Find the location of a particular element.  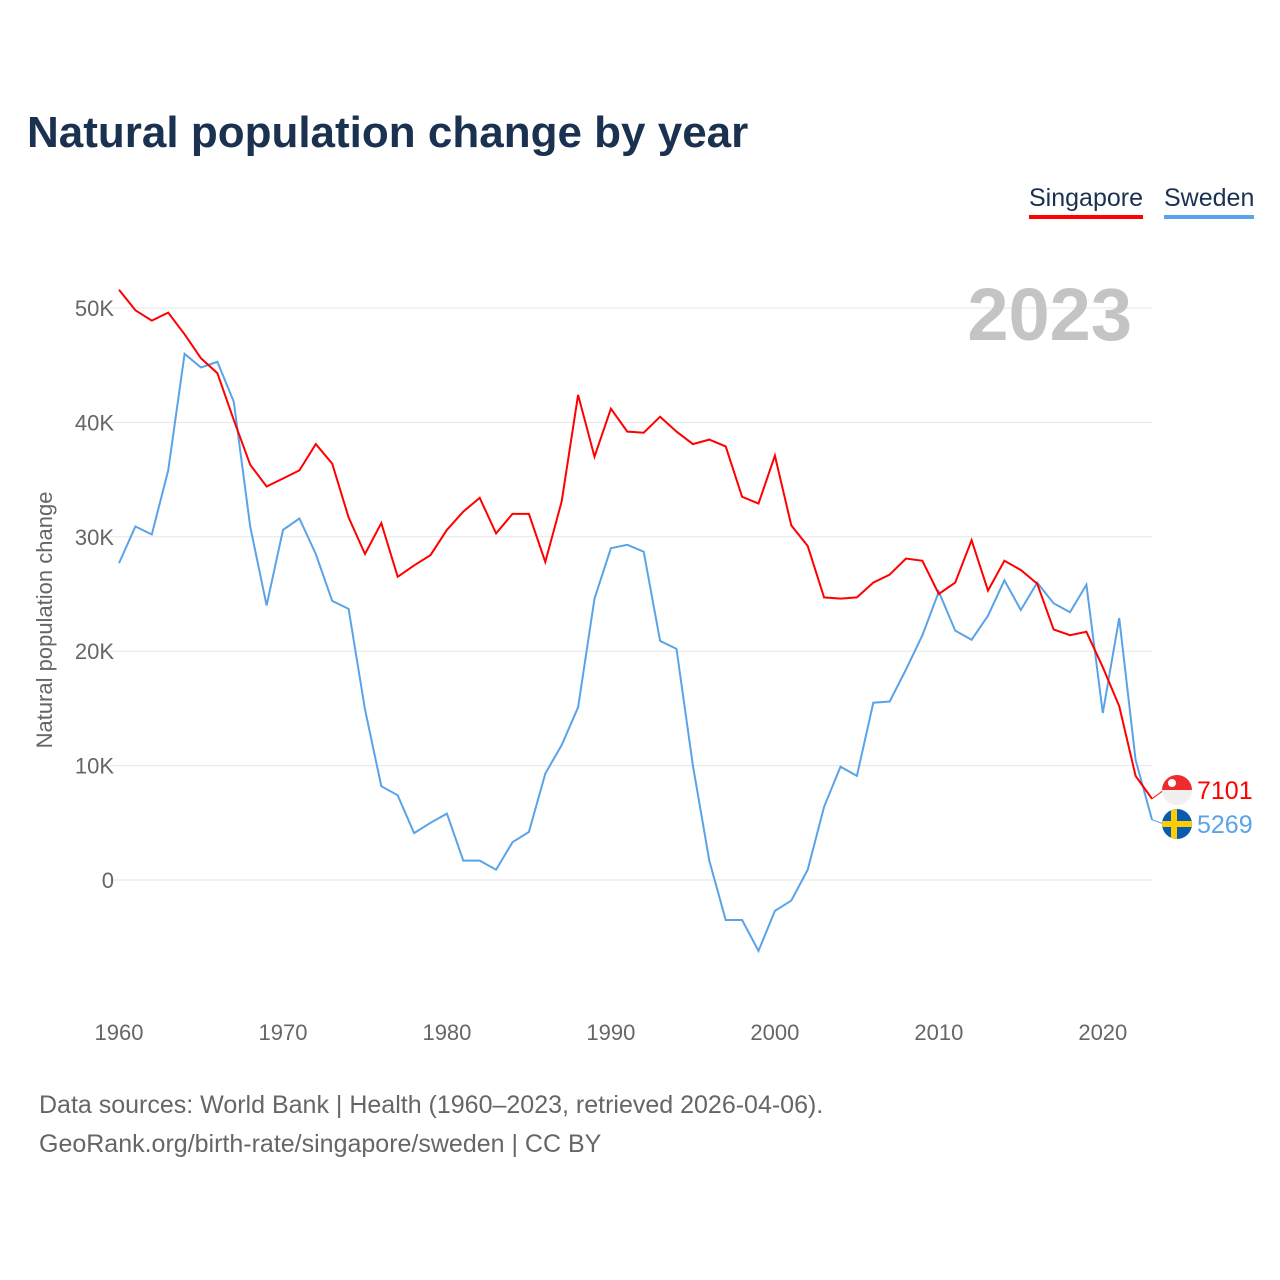

y-tick-label: 40K is located at coordinates (94, 422).